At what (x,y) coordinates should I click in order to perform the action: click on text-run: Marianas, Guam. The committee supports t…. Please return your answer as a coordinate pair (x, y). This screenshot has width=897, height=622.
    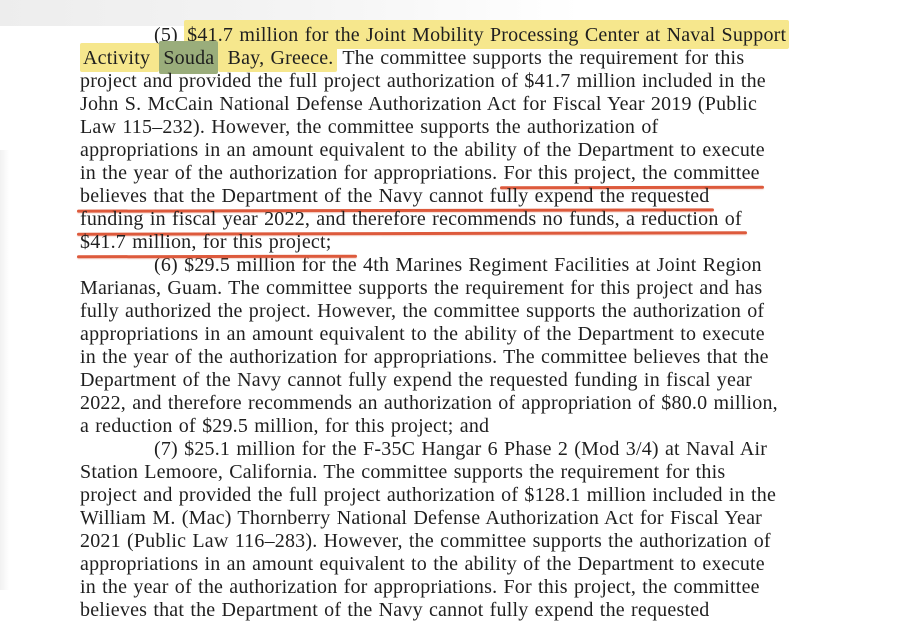
    Looking at the image, I should click on (421, 288).